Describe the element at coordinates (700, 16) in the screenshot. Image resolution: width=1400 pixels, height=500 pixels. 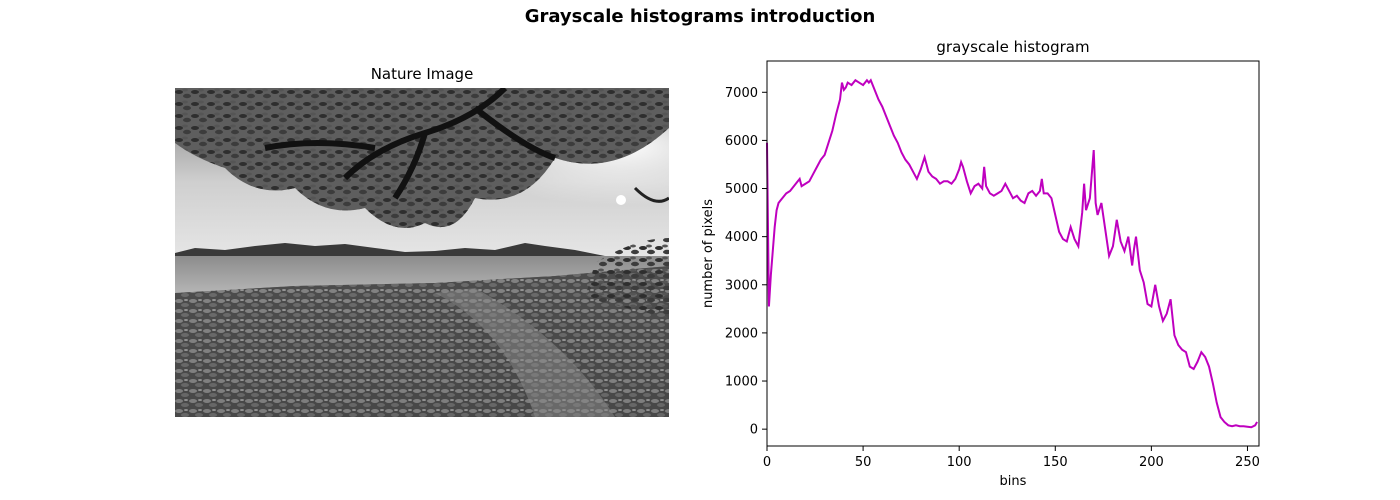
I see `figure-suptitle: Grayscale histograms introduction` at that location.